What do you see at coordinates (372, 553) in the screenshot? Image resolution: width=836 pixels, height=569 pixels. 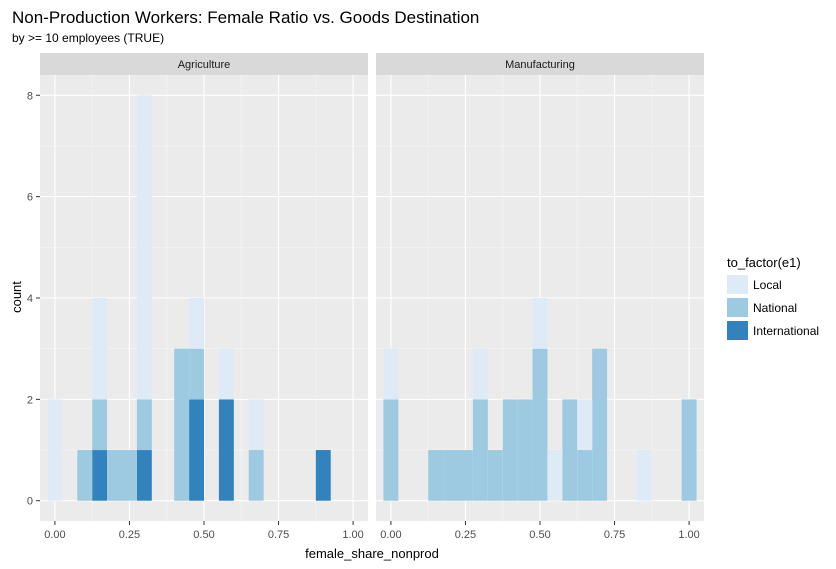 I see `x-axis-label: female_share_nonprod` at bounding box center [372, 553].